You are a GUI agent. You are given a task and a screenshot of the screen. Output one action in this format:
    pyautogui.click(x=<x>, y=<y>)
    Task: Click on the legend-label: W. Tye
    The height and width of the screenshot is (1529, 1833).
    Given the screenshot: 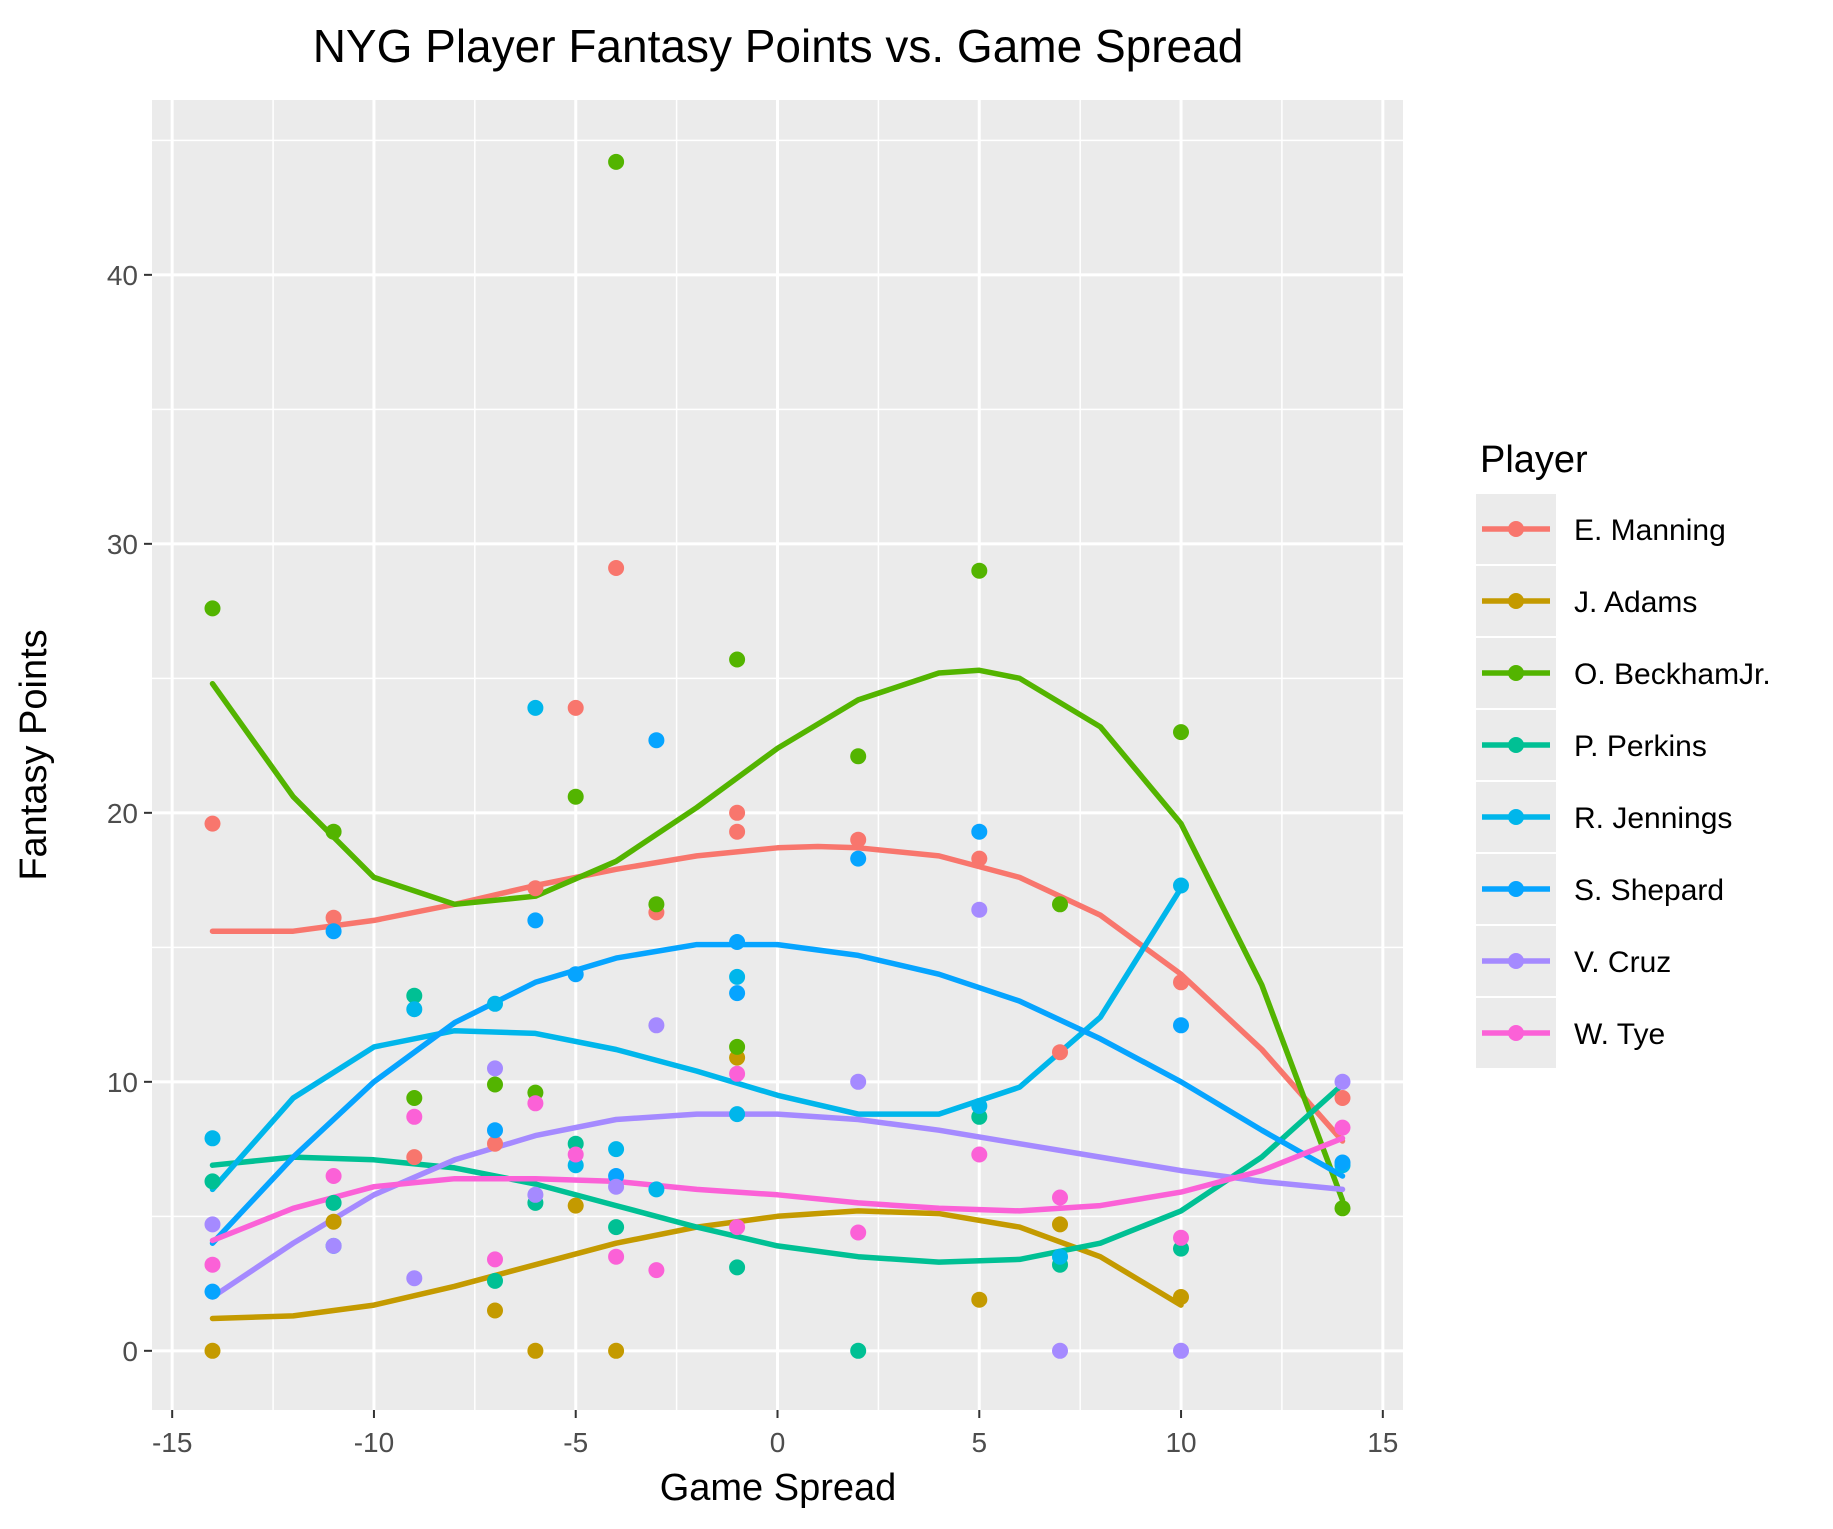 What is the action you would take?
    pyautogui.click(x=1619, y=1034)
    